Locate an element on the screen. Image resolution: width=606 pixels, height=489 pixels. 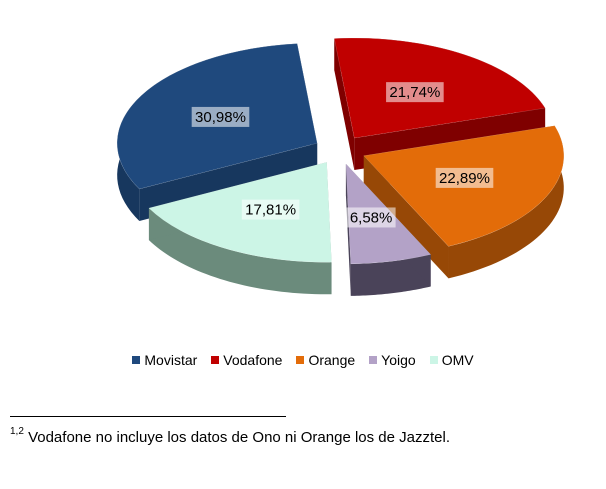
data-label-text-yoigo: 6,58% is located at coordinates (371, 217).